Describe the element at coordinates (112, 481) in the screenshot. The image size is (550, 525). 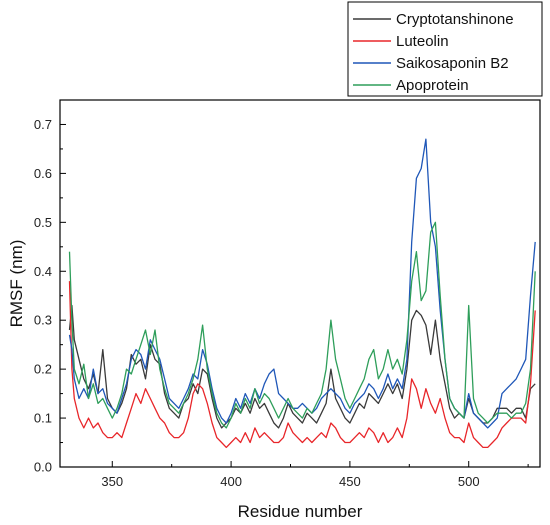
I see `x-tick-label: 350` at that location.